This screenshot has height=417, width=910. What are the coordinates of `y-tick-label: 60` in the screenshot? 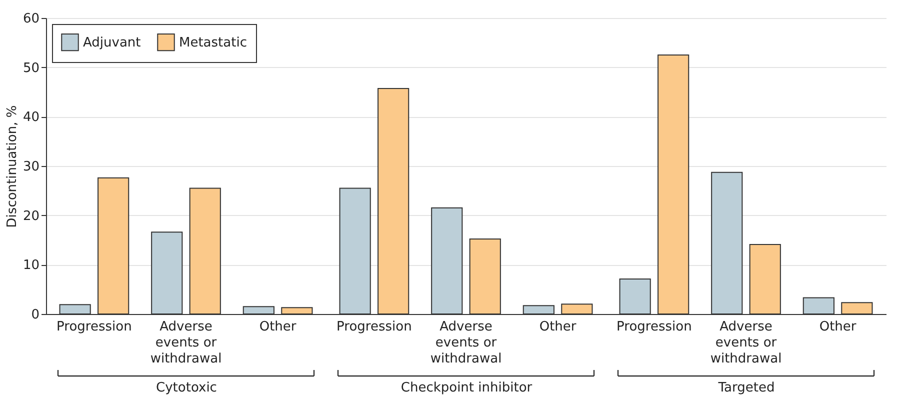 It's located at (31, 19).